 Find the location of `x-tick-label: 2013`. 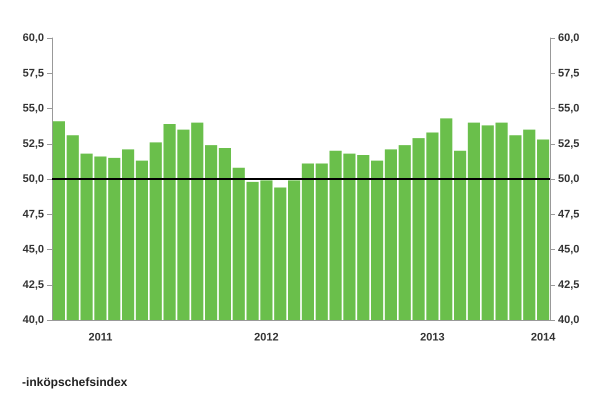

x-tick-label: 2013 is located at coordinates (432, 338).